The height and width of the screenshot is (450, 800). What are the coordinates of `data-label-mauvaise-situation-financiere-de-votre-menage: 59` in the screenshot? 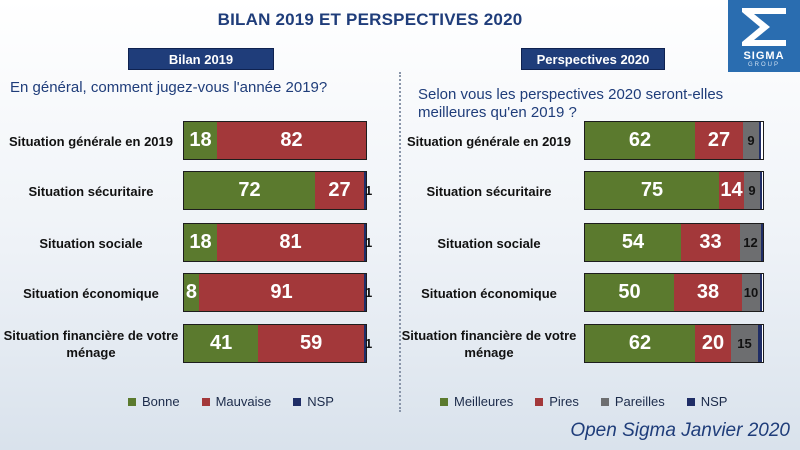 It's located at (311, 343).